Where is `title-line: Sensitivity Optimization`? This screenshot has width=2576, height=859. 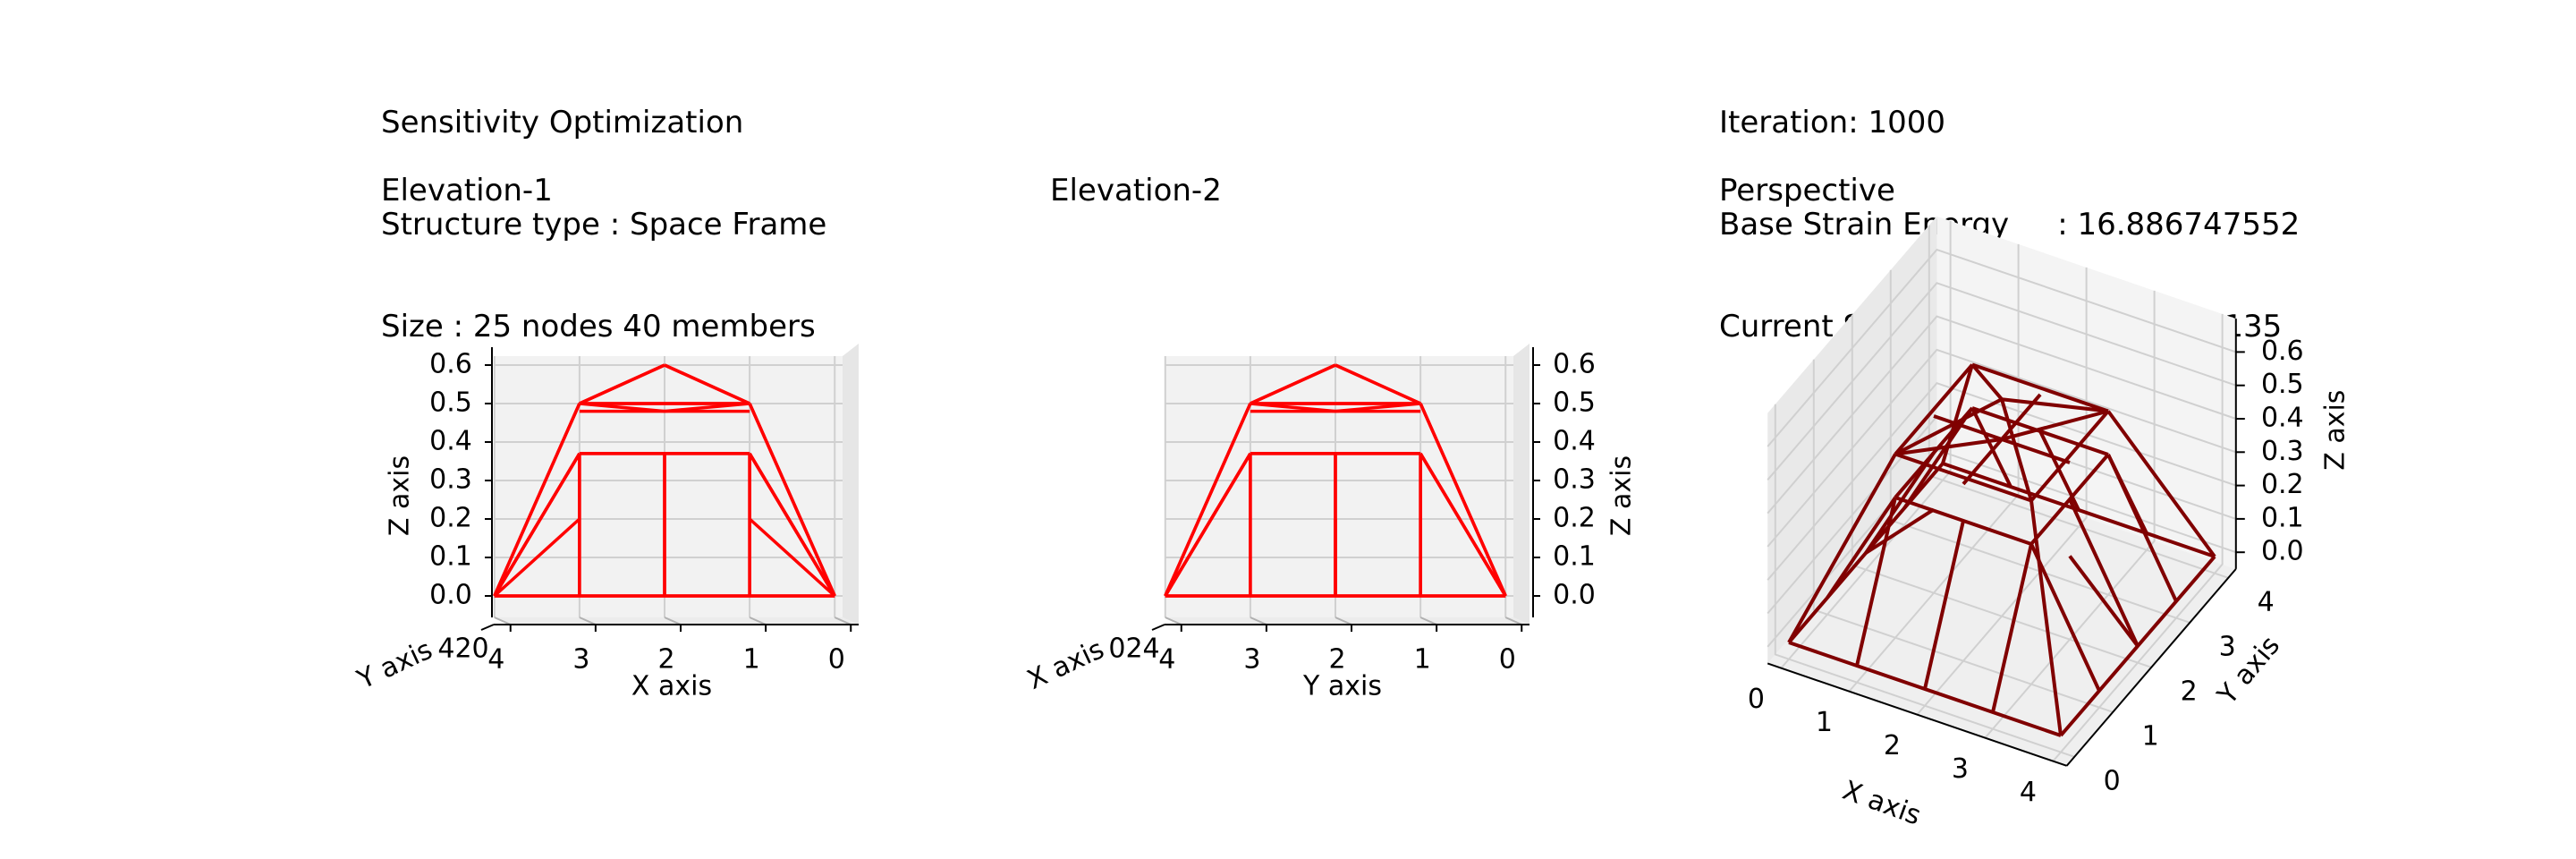
title-line: Sensitivity Optimization is located at coordinates (562, 122).